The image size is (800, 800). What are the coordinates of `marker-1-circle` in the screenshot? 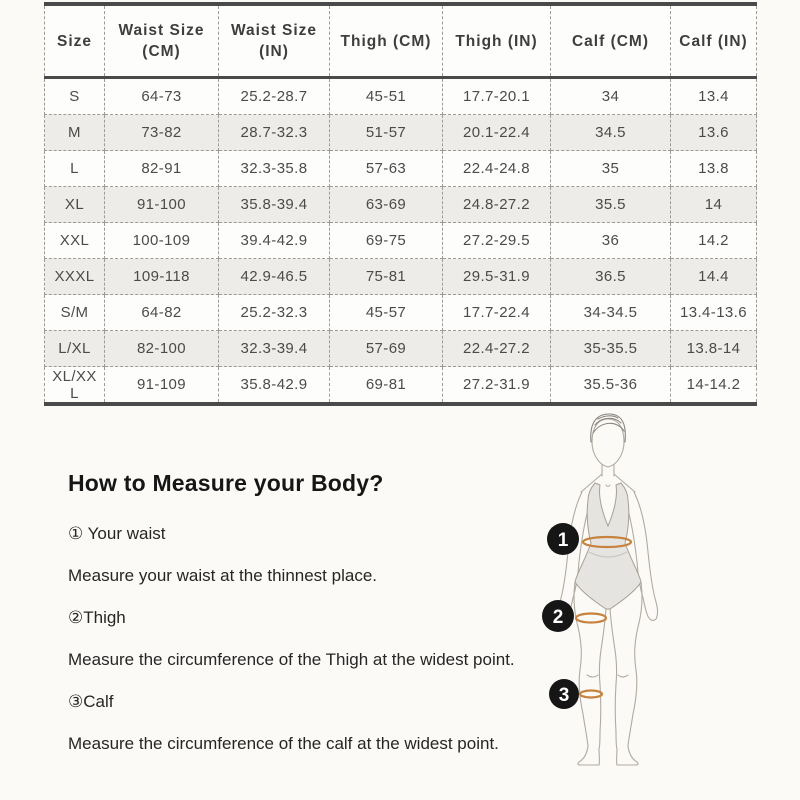 It's located at (563, 539).